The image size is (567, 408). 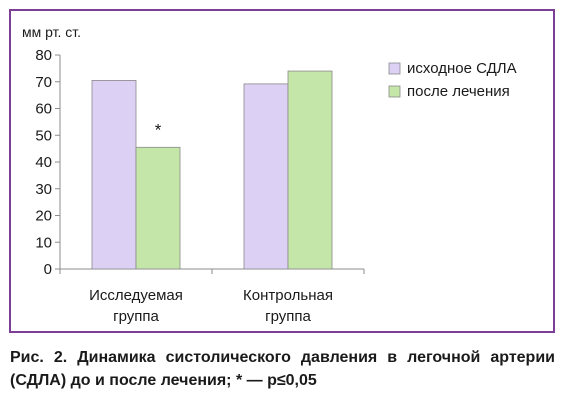 I want to click on y-tick-label: 60, so click(x=43, y=109).